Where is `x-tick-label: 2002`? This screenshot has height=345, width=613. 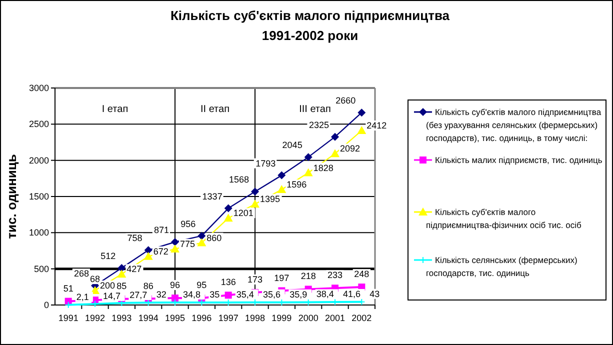
x-tick-label: 2002 is located at coordinates (362, 318).